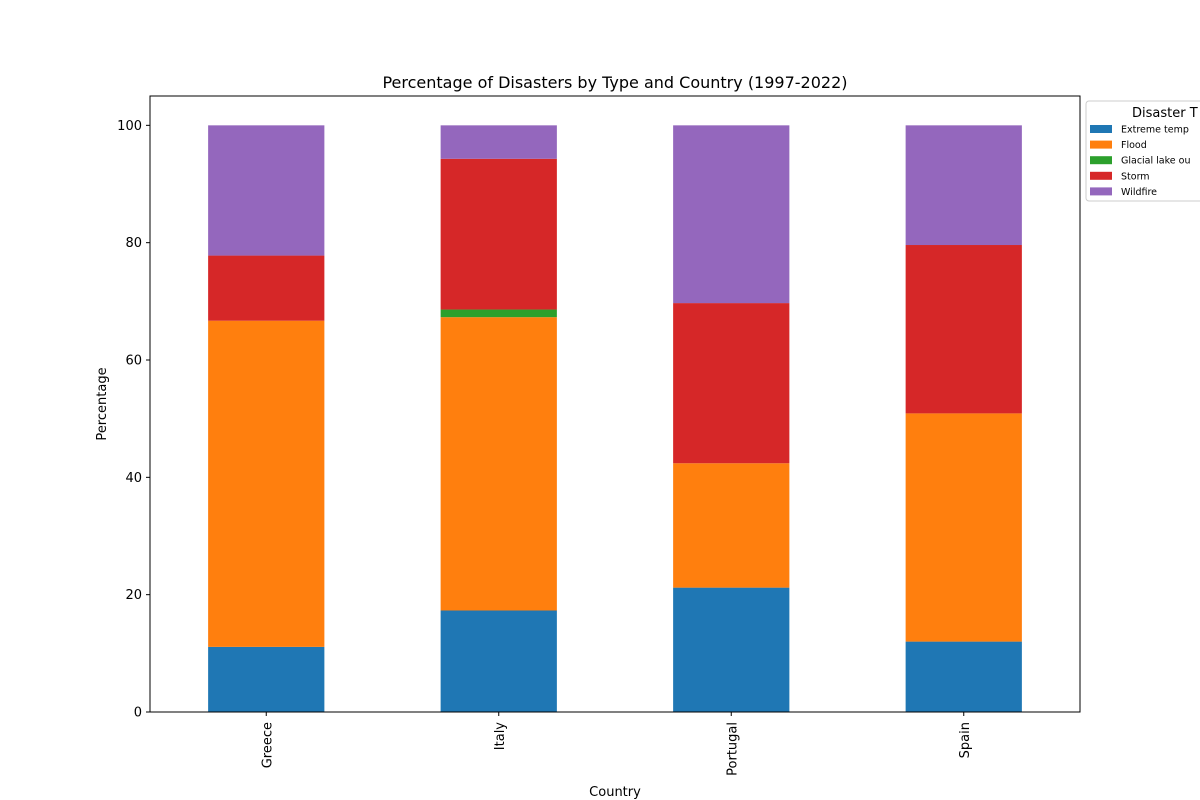 Image resolution: width=1200 pixels, height=800 pixels. I want to click on x-axis: Greece Italy Portugal Spain, so click(616, 744).